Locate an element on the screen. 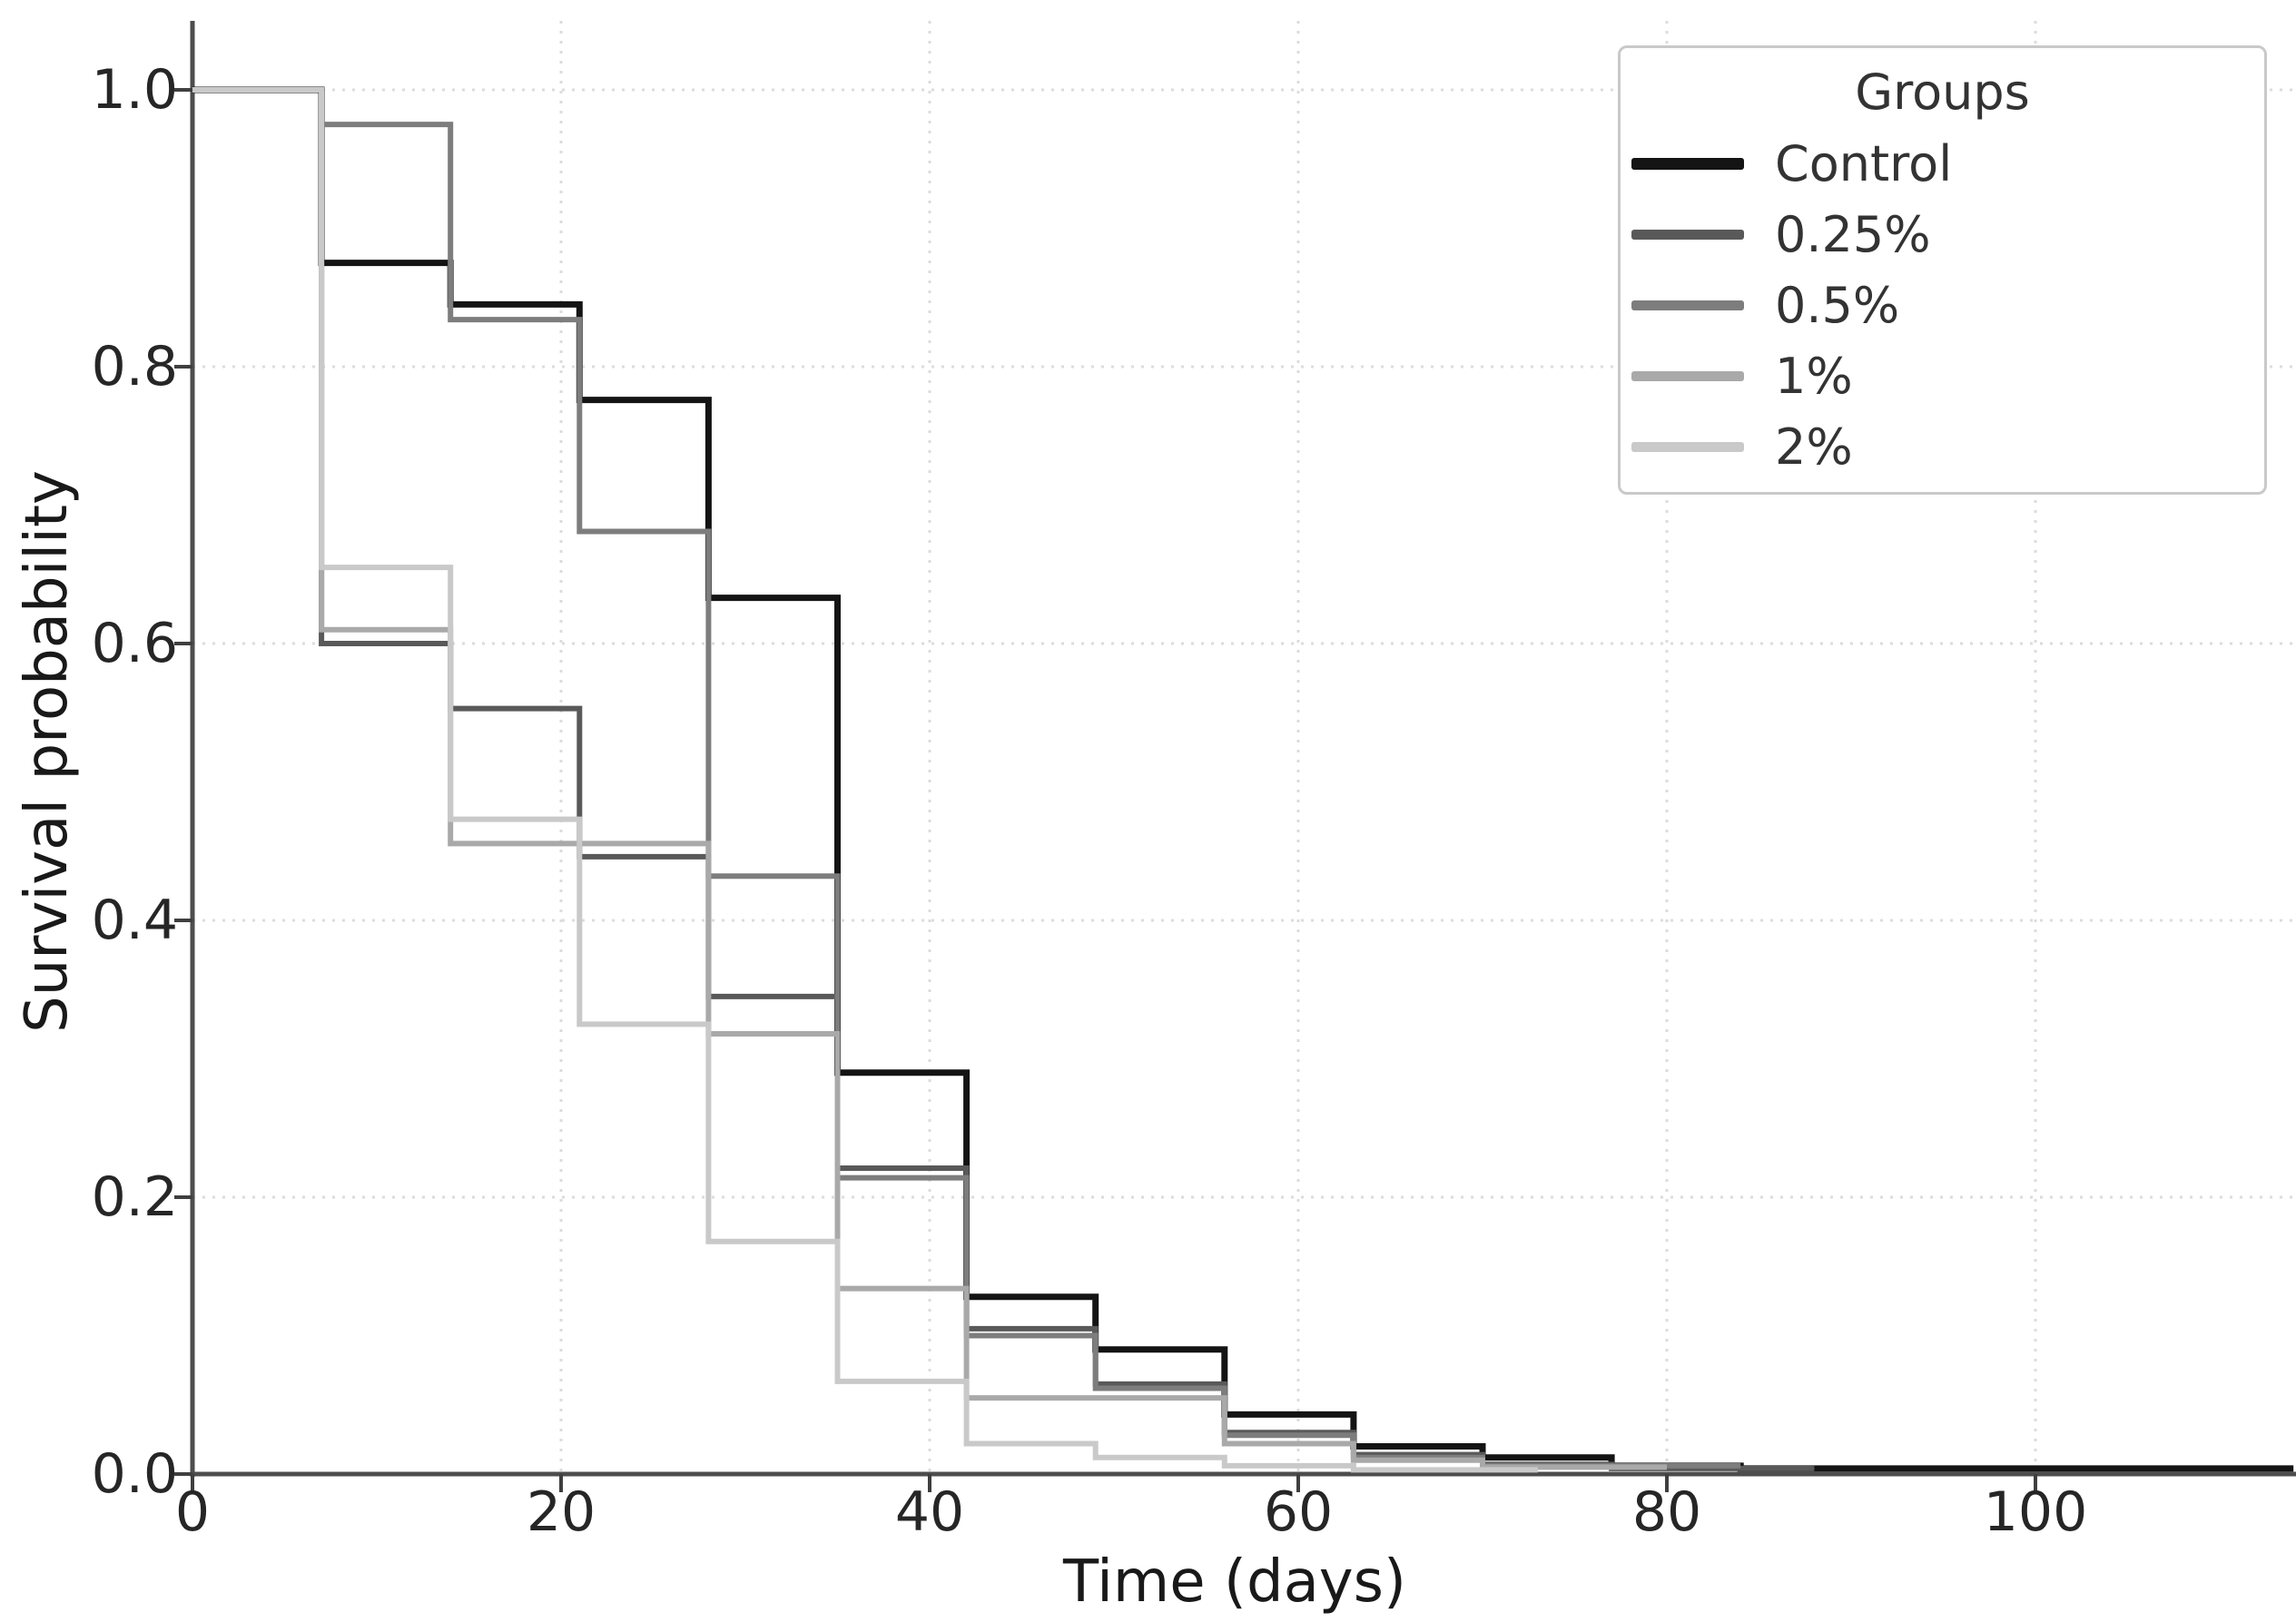  x-tick-label: 20 is located at coordinates (561, 1512).